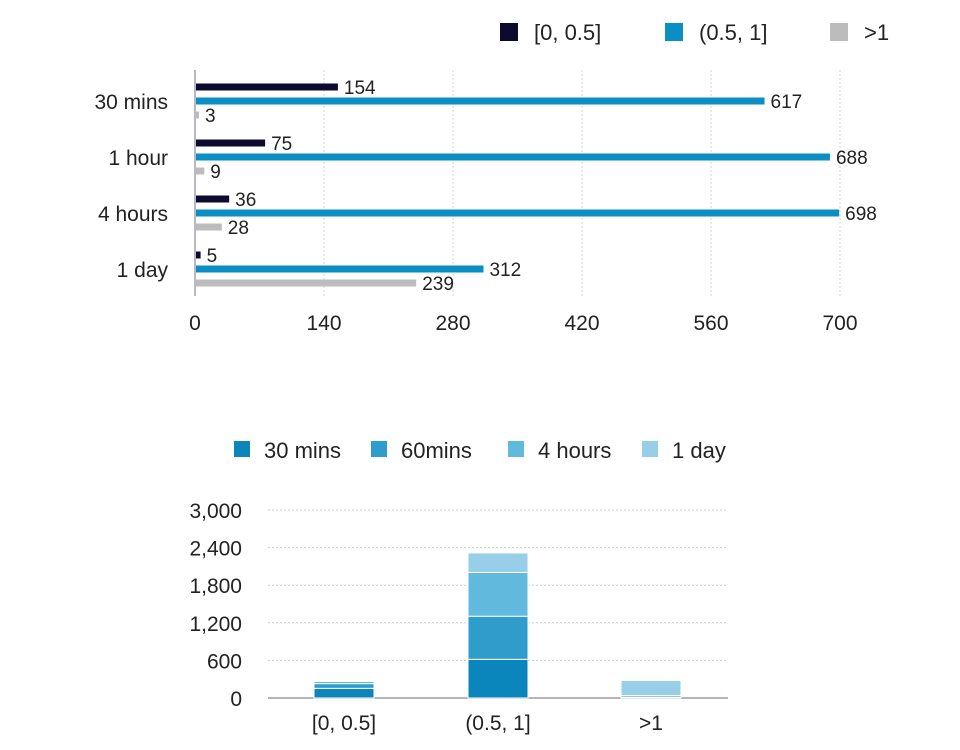  I want to click on x-tick-label: [0, 0.5], so click(344, 723).